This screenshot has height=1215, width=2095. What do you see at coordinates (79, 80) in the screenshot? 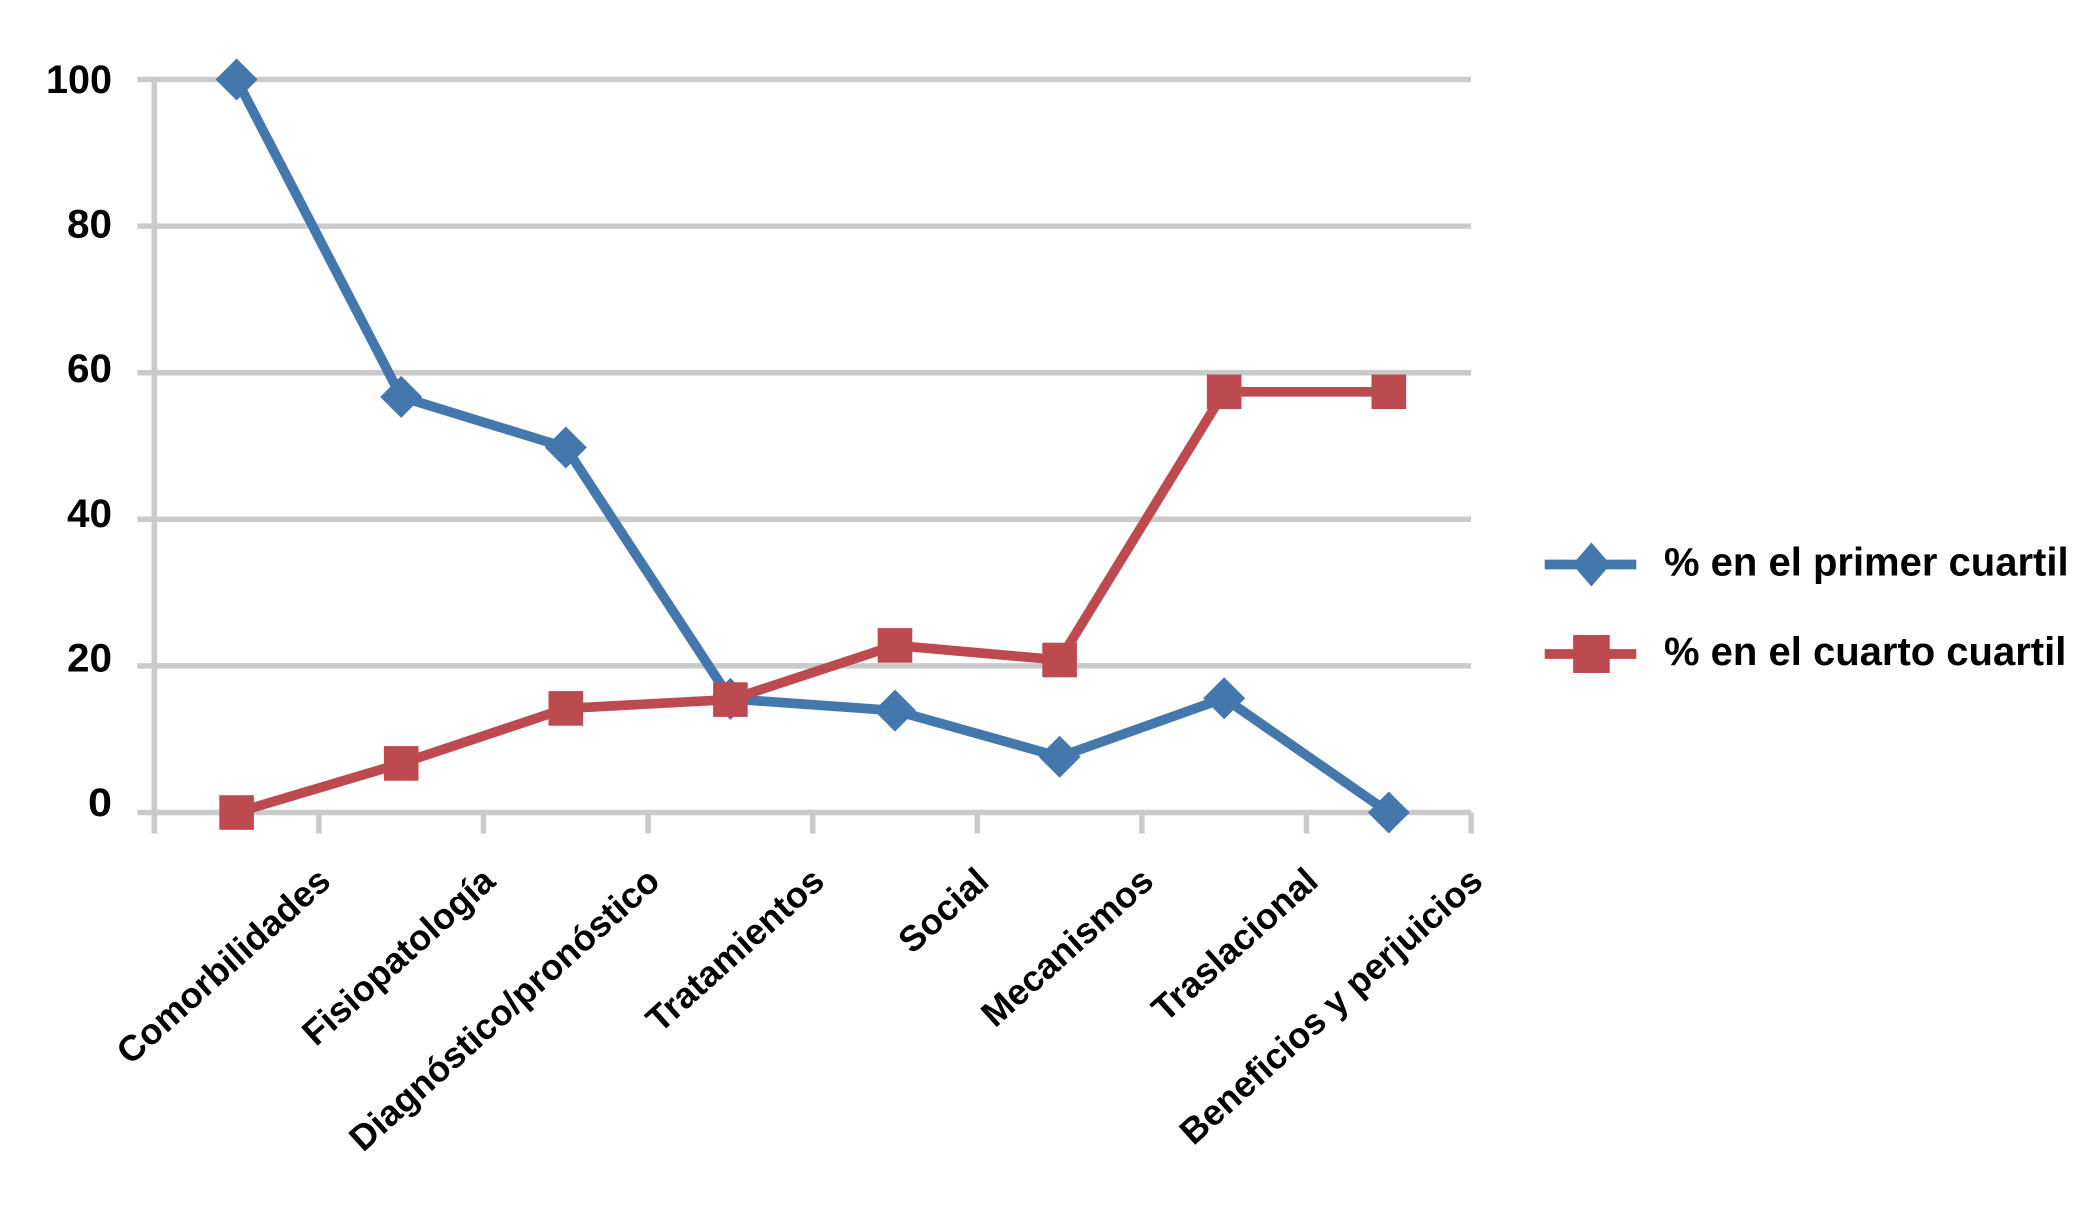
I see `svg-text: 100` at bounding box center [79, 80].